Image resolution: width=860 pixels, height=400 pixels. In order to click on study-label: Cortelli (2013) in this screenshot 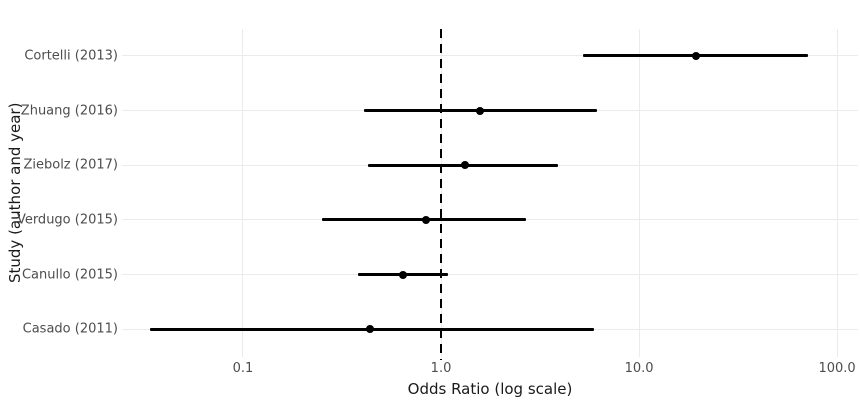, I will do `click(71, 56)`.